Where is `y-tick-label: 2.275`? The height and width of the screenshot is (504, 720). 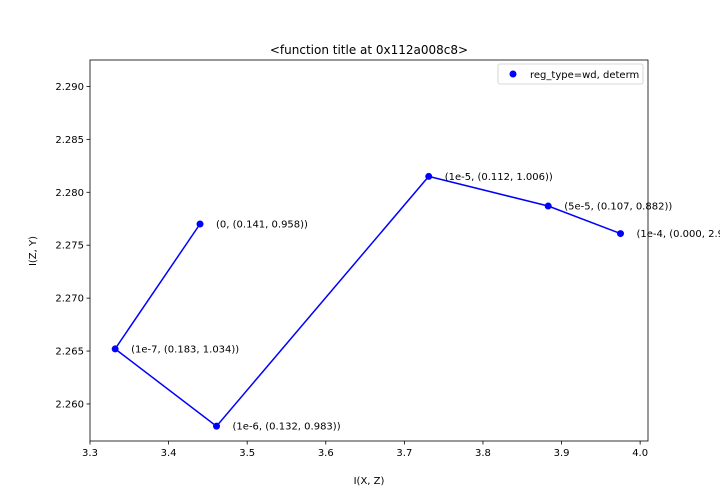
y-tick-label: 2.275 is located at coordinates (69, 246).